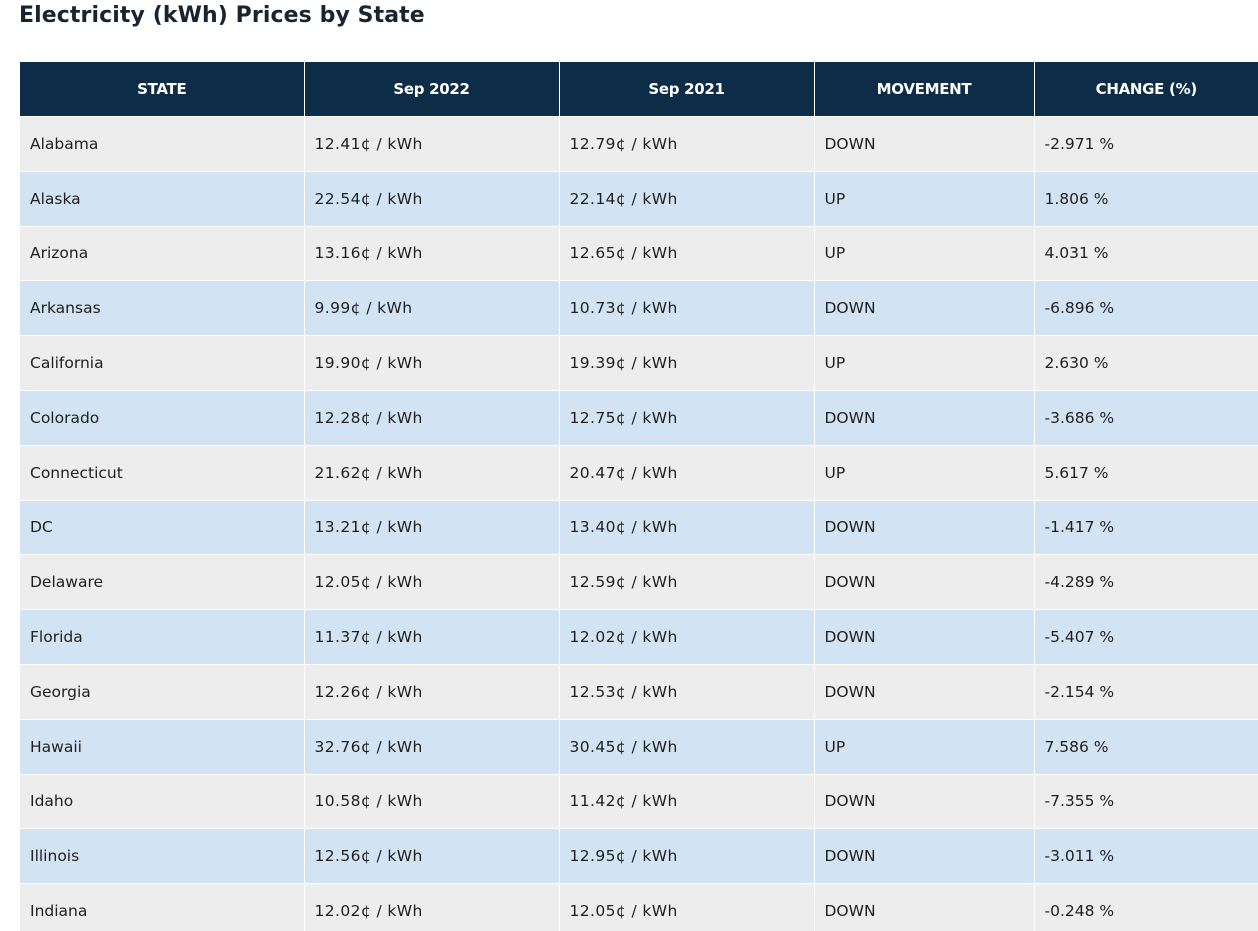 This screenshot has height=931, width=1258. I want to click on header-state: STATE, so click(162, 89).